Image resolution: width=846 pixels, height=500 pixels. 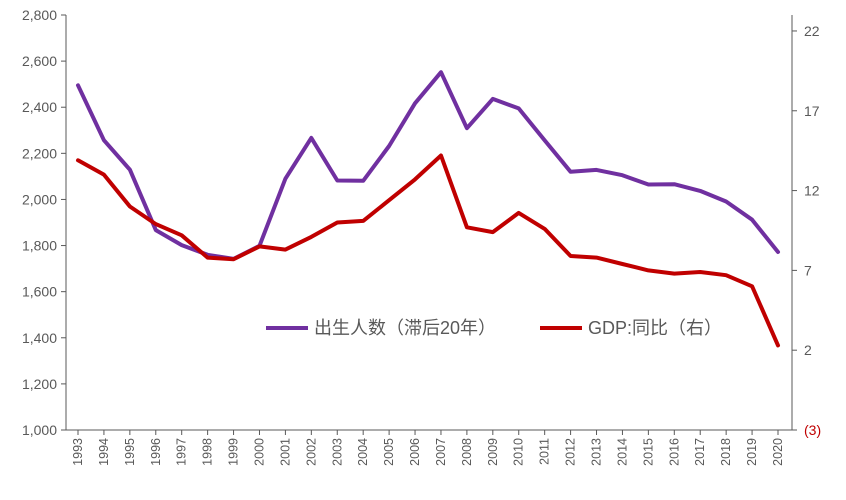 I want to click on left-tick-label: 2,200, so click(x=39, y=153).